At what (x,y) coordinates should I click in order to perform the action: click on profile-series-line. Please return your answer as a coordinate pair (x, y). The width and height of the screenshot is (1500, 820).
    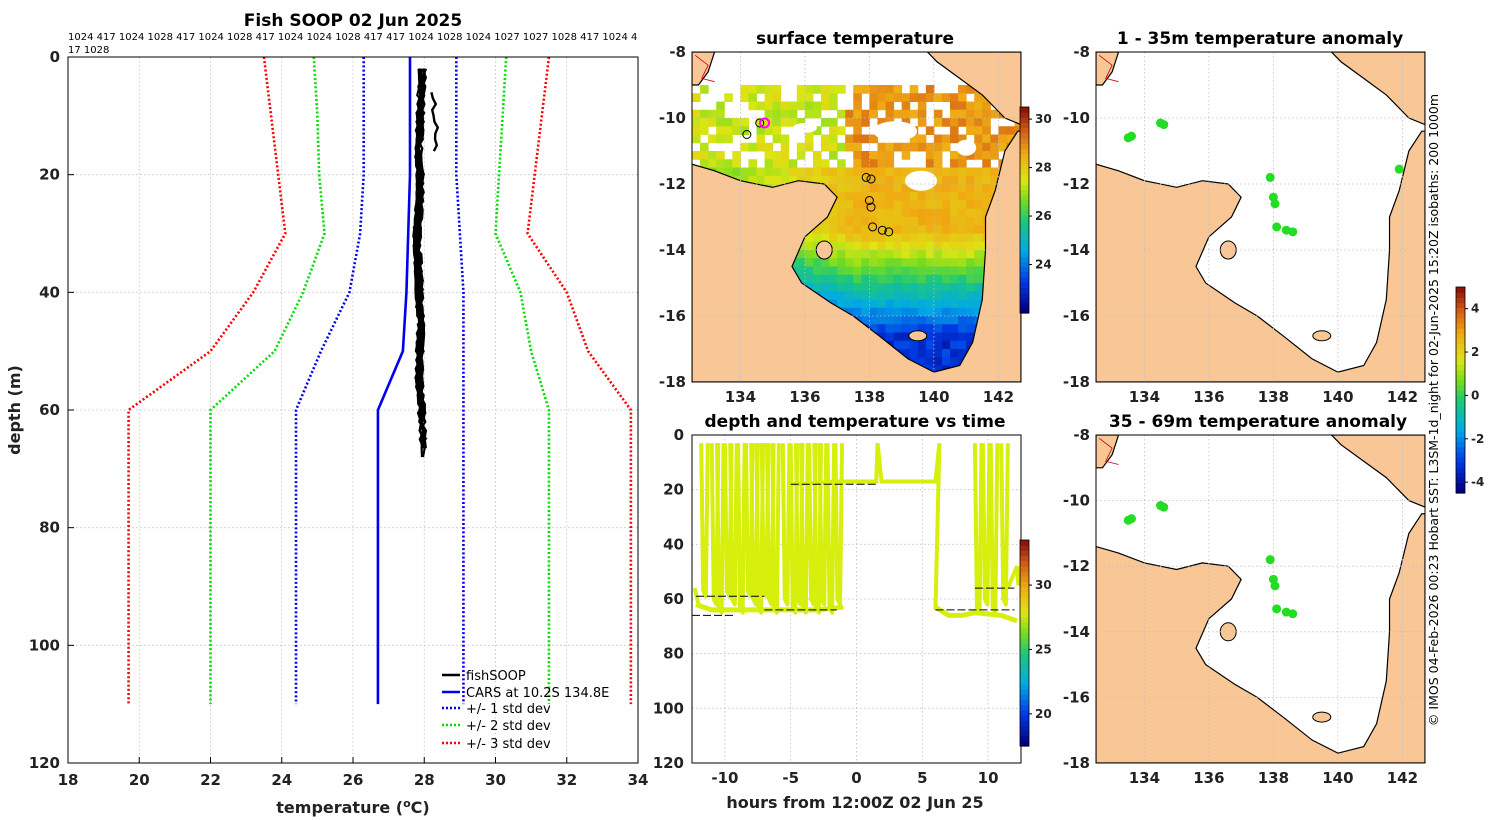
    Looking at the image, I should click on (207, 380).